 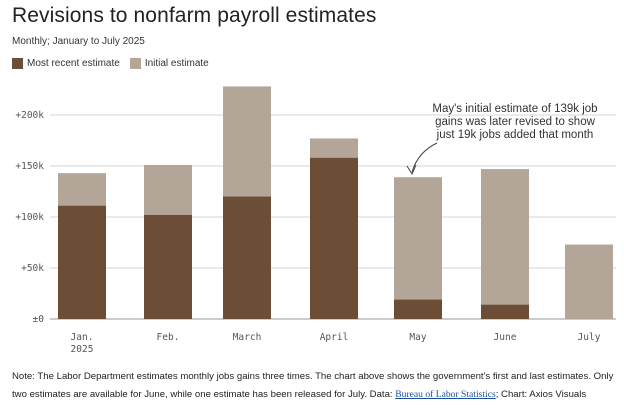 I want to click on annotation-arrowhead, so click(x=411, y=170).